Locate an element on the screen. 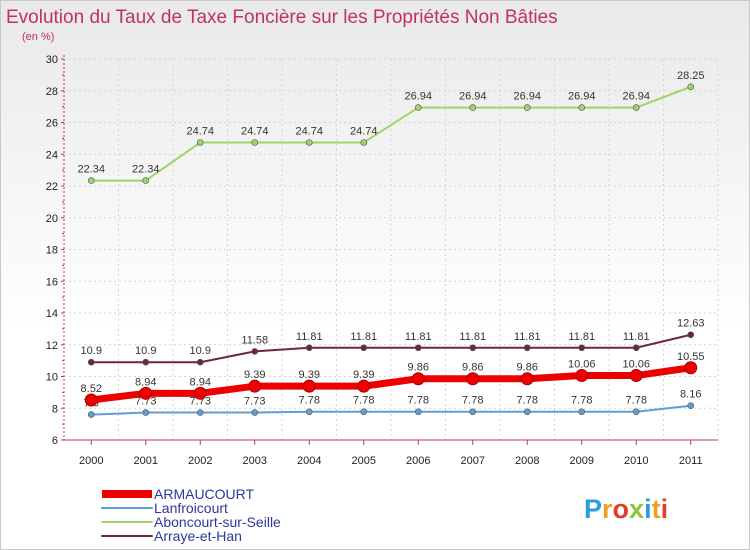  data-label-Lanfroicourt-2010: 7.78 is located at coordinates (636, 401).